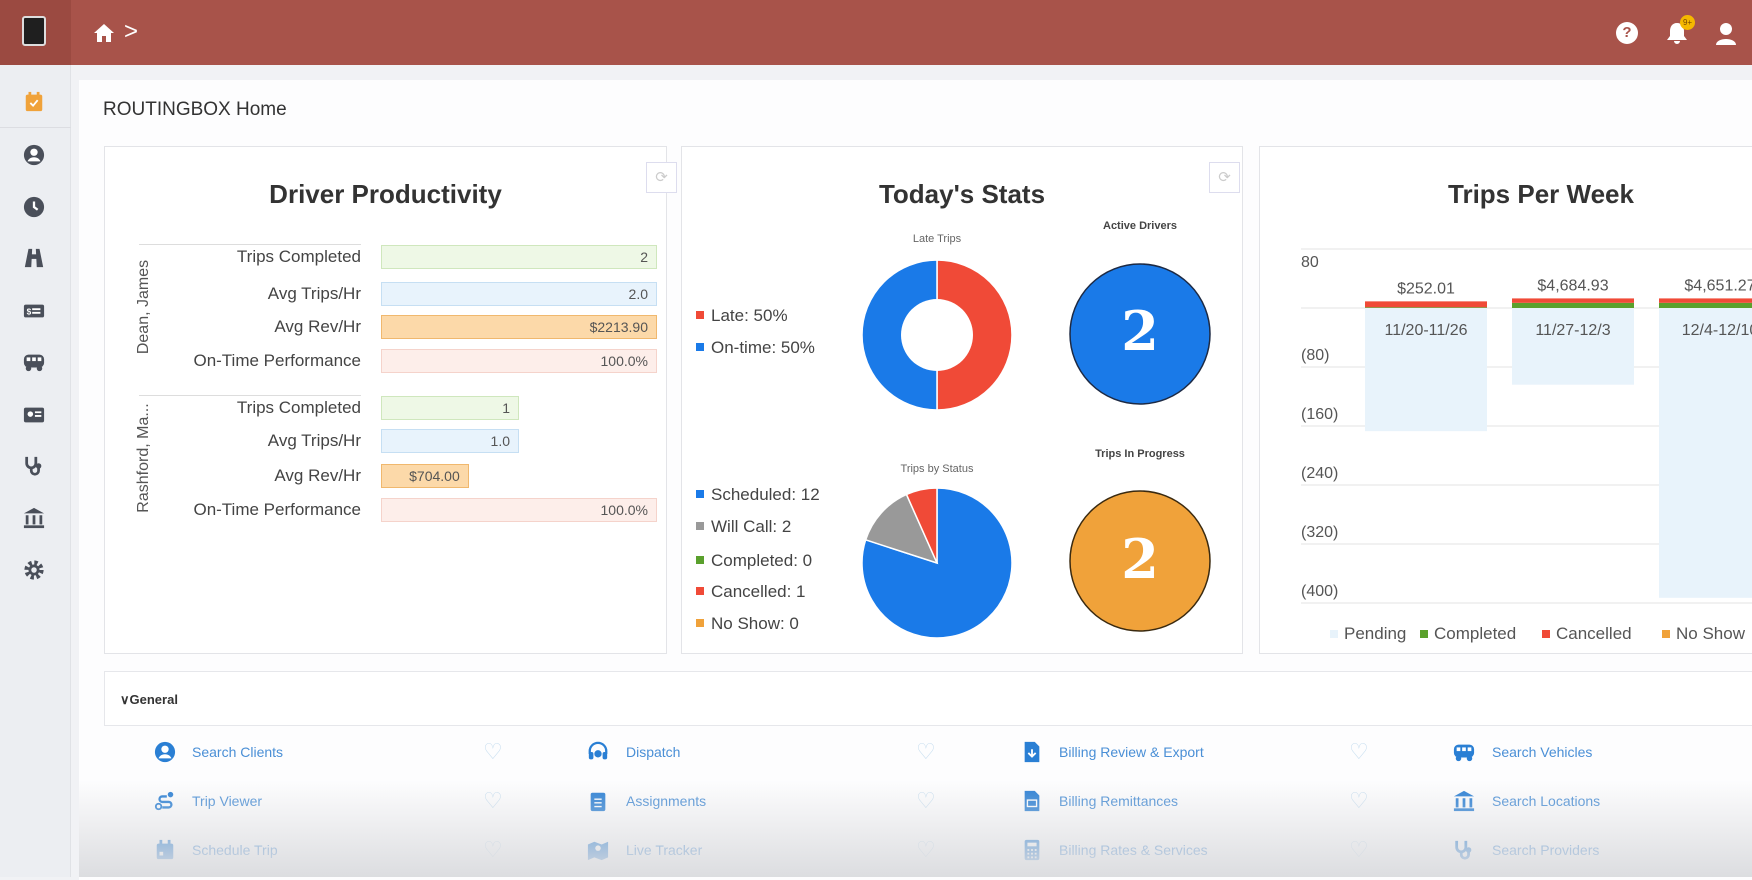 This screenshot has height=880, width=1752. What do you see at coordinates (1717, 330) in the screenshot?
I see `x-category-label: 12/4-12/10` at bounding box center [1717, 330].